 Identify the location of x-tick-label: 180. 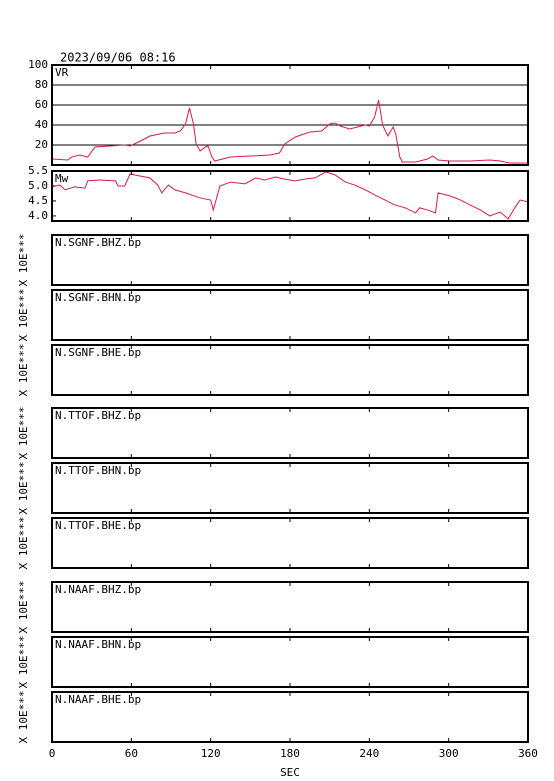
(290, 753).